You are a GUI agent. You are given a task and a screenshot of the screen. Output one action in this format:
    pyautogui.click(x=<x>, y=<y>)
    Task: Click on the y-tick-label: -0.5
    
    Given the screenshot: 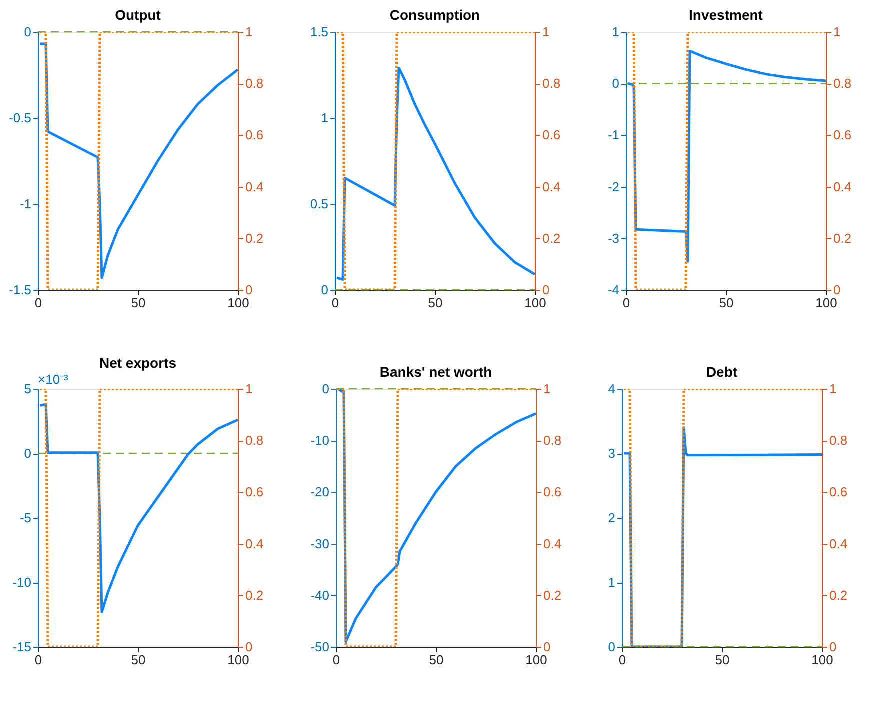 What is the action you would take?
    pyautogui.click(x=20, y=118)
    